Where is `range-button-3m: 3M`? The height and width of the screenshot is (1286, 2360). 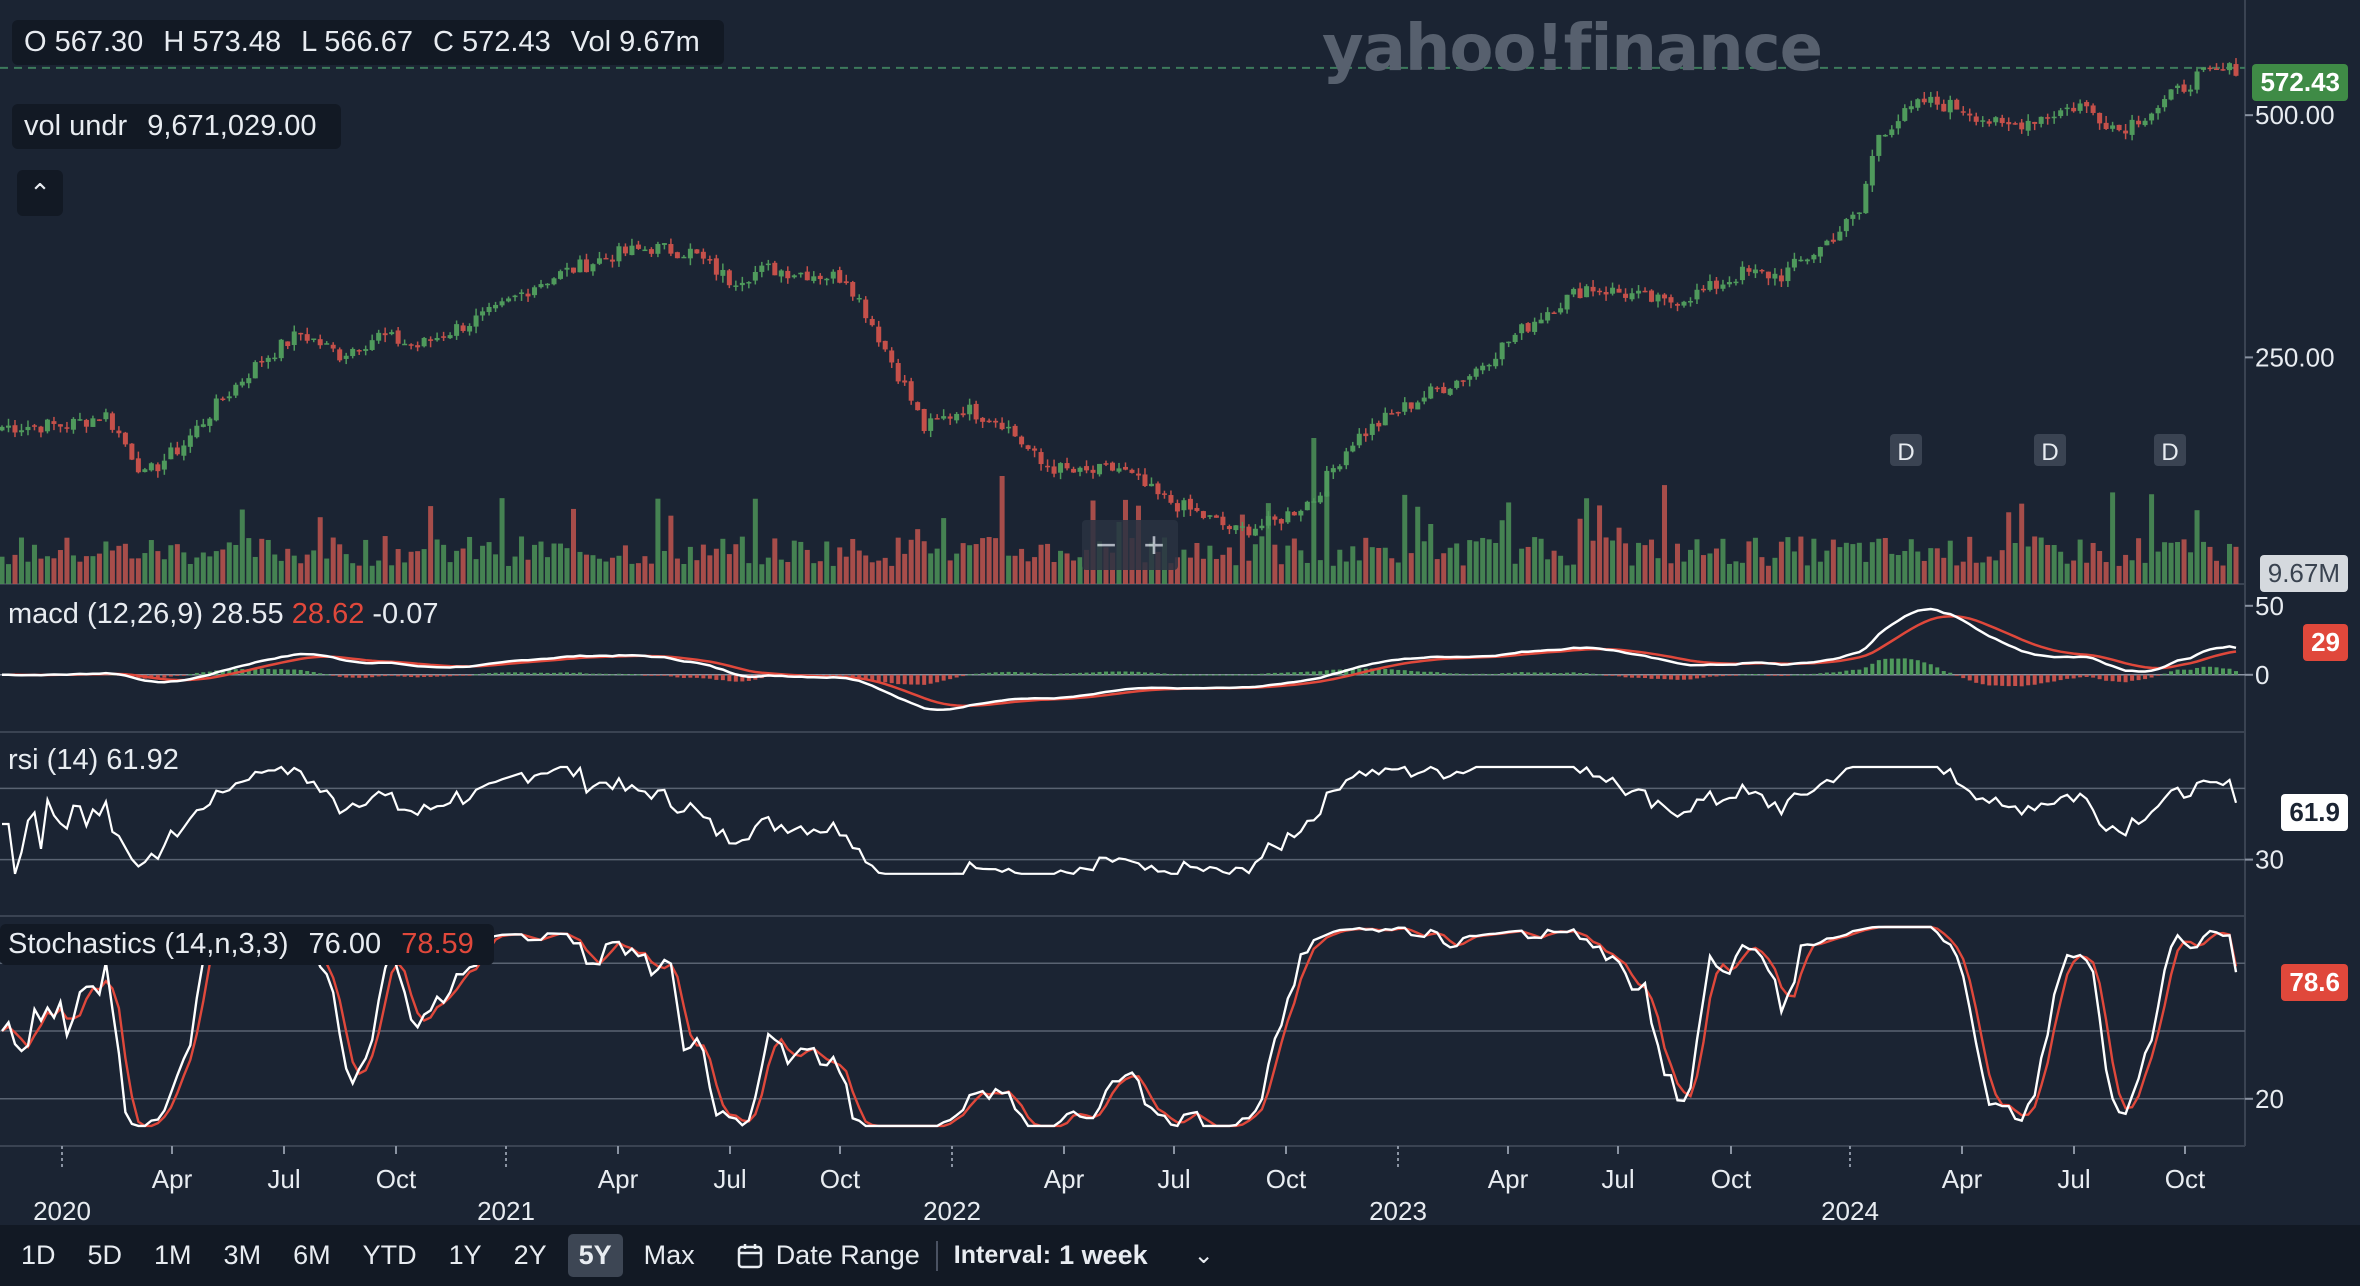
range-button-3m: 3M is located at coordinates (242, 1255).